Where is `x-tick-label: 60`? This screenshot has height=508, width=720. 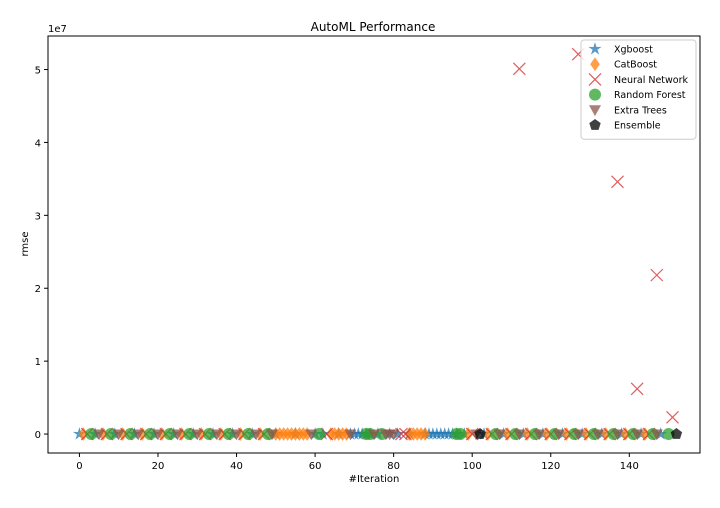
x-tick-label: 60 is located at coordinates (315, 466).